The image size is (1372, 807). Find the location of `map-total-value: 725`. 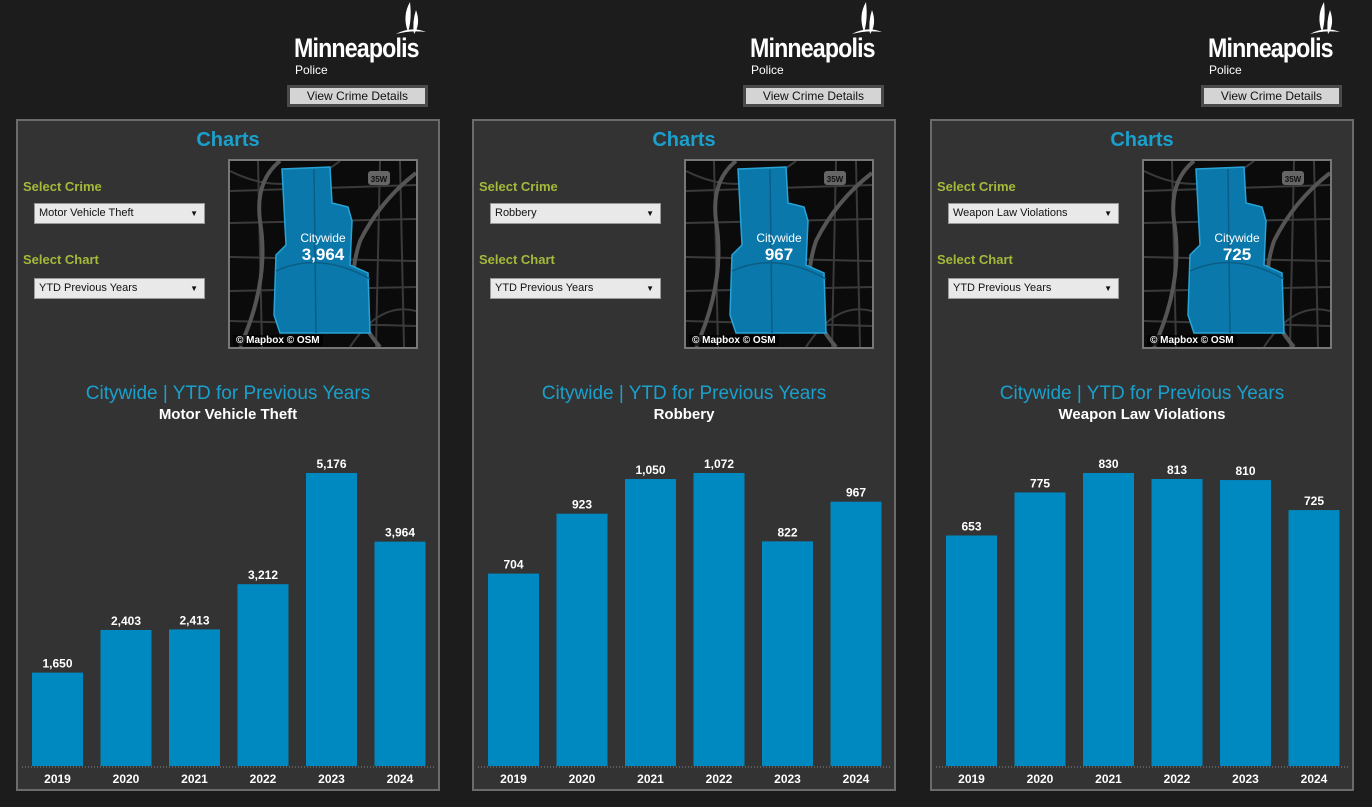

map-total-value: 725 is located at coordinates (1237, 254).